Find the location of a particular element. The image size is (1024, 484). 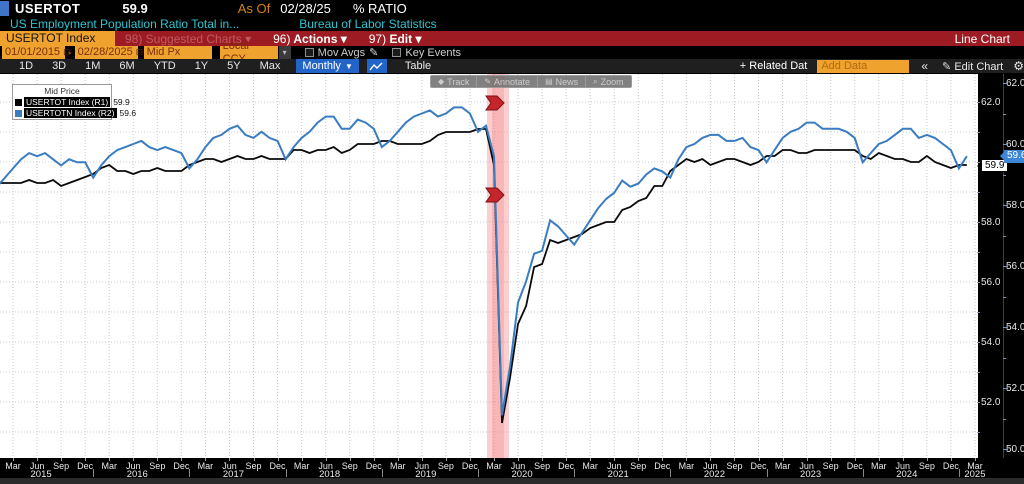

currency-field: Local CCY is located at coordinates (248, 52).